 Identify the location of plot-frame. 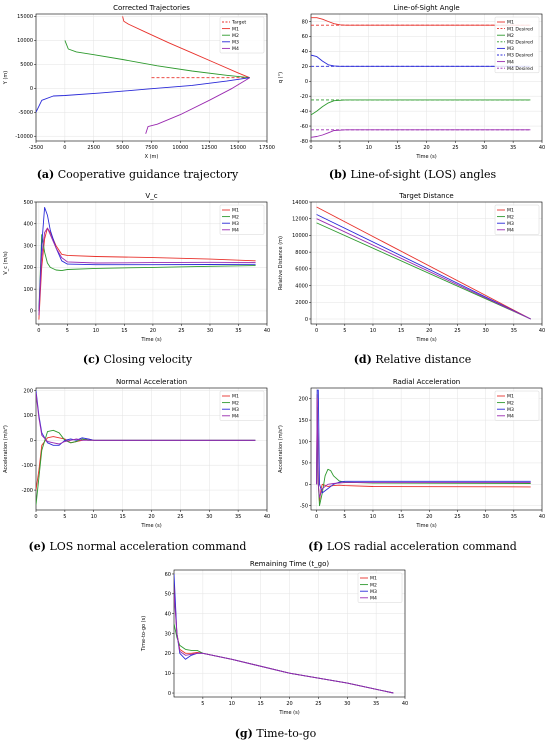
(151, 263).